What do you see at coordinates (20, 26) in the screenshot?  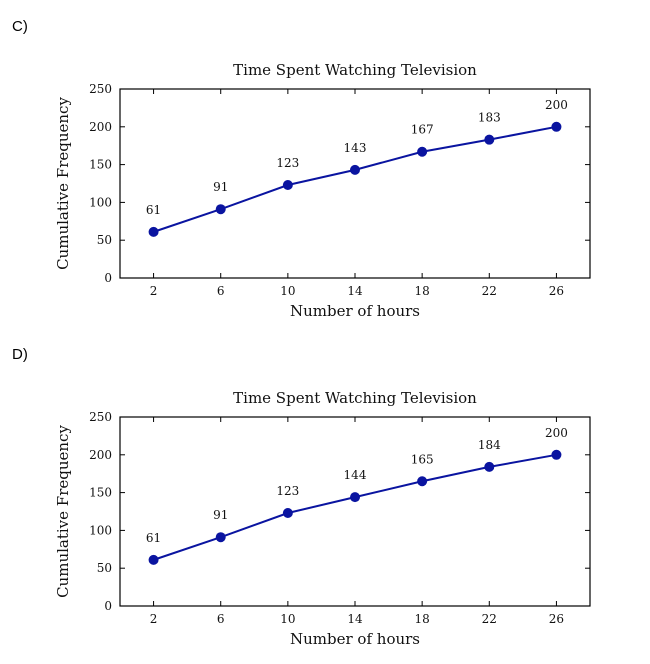 I see `option-c-label: C)` at bounding box center [20, 26].